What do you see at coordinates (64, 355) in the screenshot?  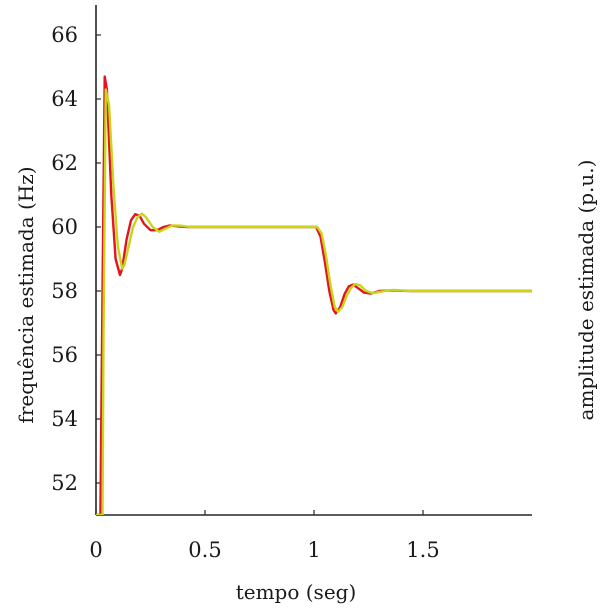 I see `y-tick-label: 56` at bounding box center [64, 355].